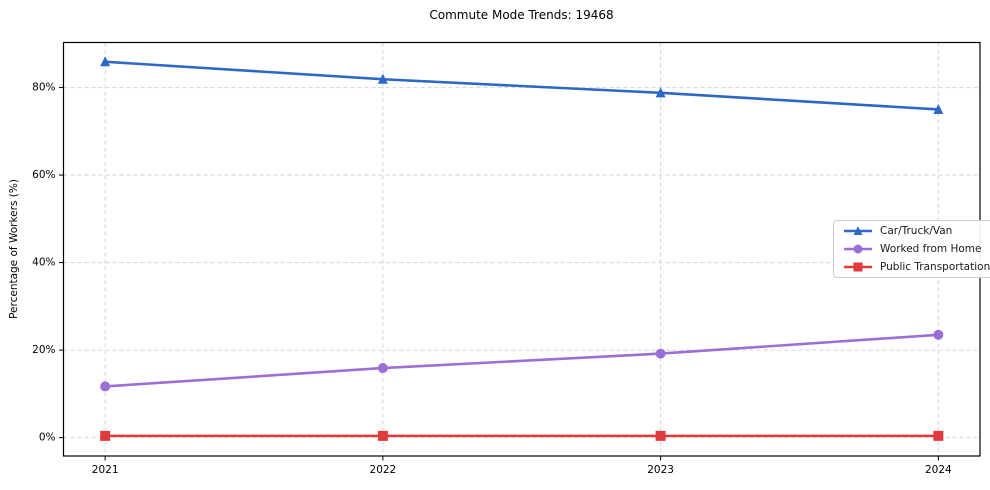 The height and width of the screenshot is (490, 990). I want to click on legend-item: Worked from Home, so click(916, 249).